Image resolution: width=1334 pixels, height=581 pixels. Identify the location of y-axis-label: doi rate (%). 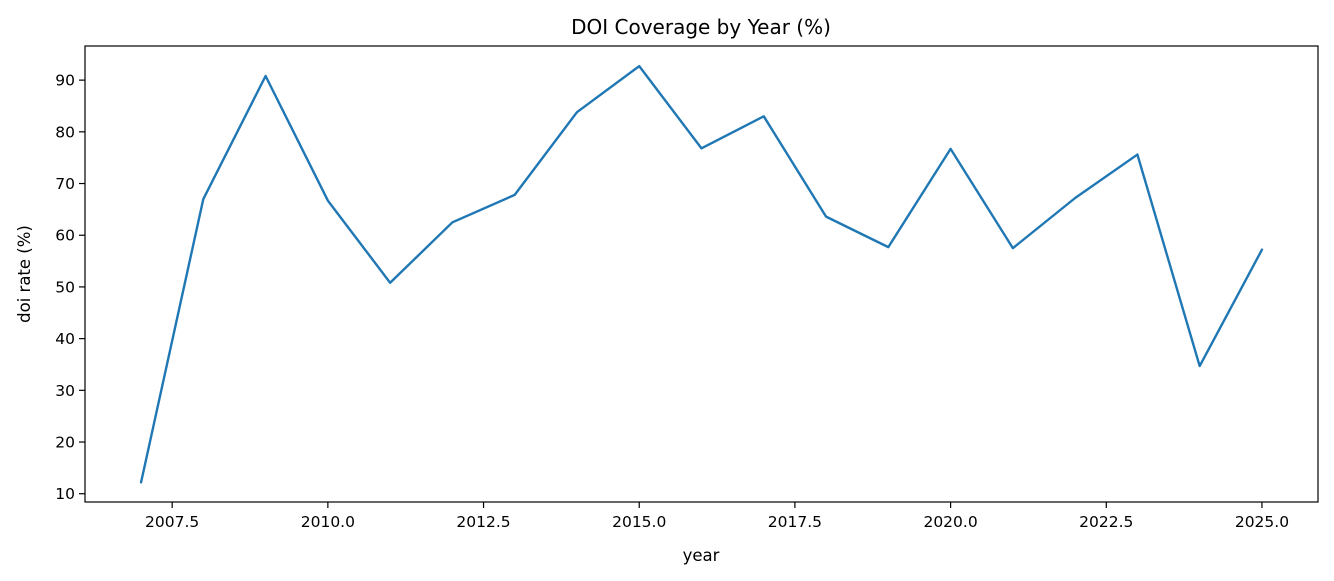
(24, 274).